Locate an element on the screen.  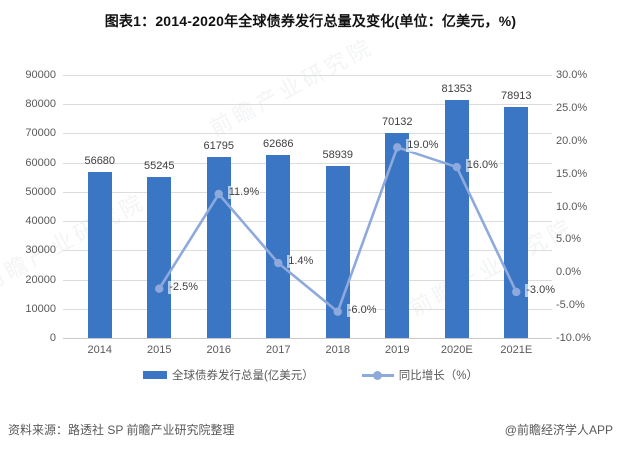
bar-value-label: 56680 is located at coordinates (100, 161).